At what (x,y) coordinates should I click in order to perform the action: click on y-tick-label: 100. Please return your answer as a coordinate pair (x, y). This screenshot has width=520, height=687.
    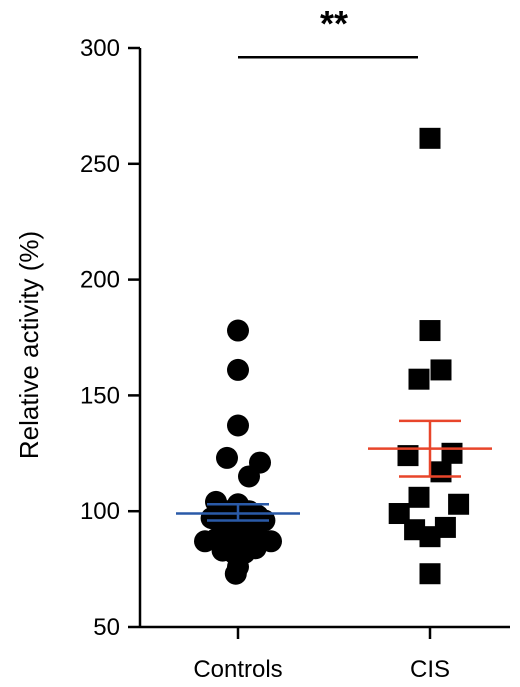
    Looking at the image, I should click on (100, 511).